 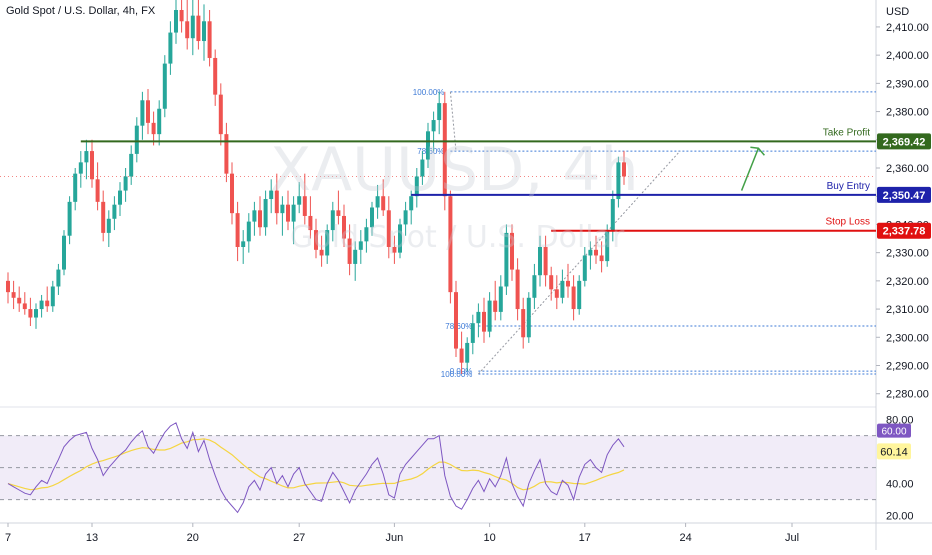 What do you see at coordinates (907, 84) in the screenshot?
I see `price-tick-label: 2,390.00` at bounding box center [907, 84].